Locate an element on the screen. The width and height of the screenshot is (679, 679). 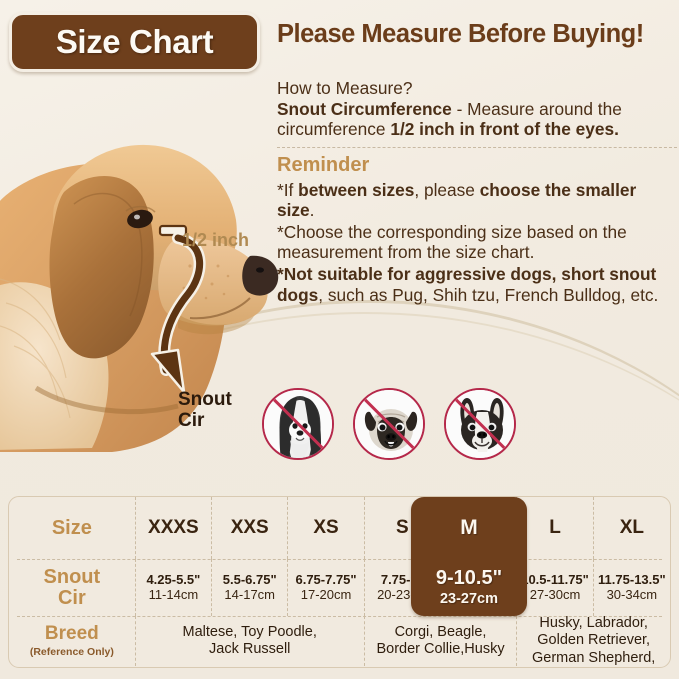
highlighted-size-m: M 9-10.5" 23-27cm is located at coordinates (469, 556).